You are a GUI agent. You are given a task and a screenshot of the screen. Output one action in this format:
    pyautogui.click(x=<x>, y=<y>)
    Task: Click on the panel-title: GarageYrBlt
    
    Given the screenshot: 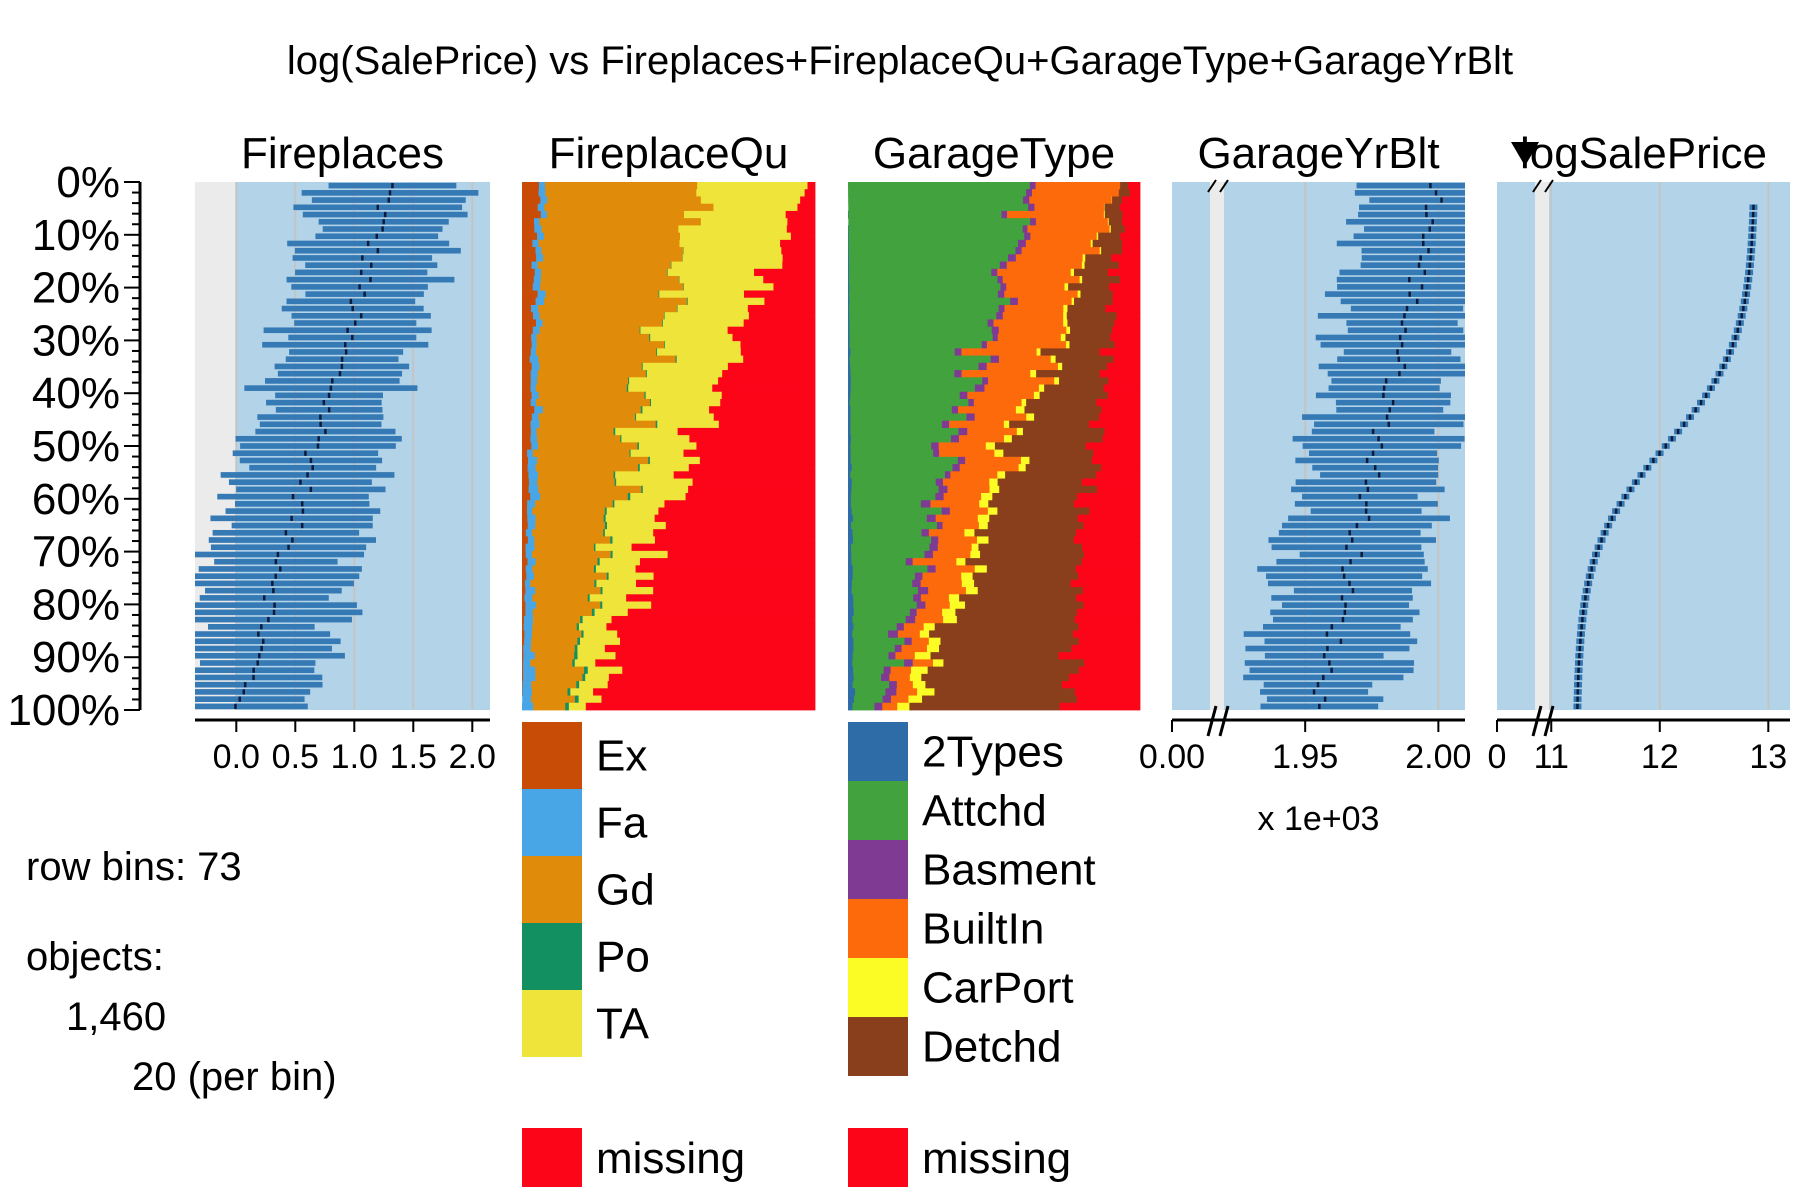 What is the action you would take?
    pyautogui.click(x=1318, y=153)
    